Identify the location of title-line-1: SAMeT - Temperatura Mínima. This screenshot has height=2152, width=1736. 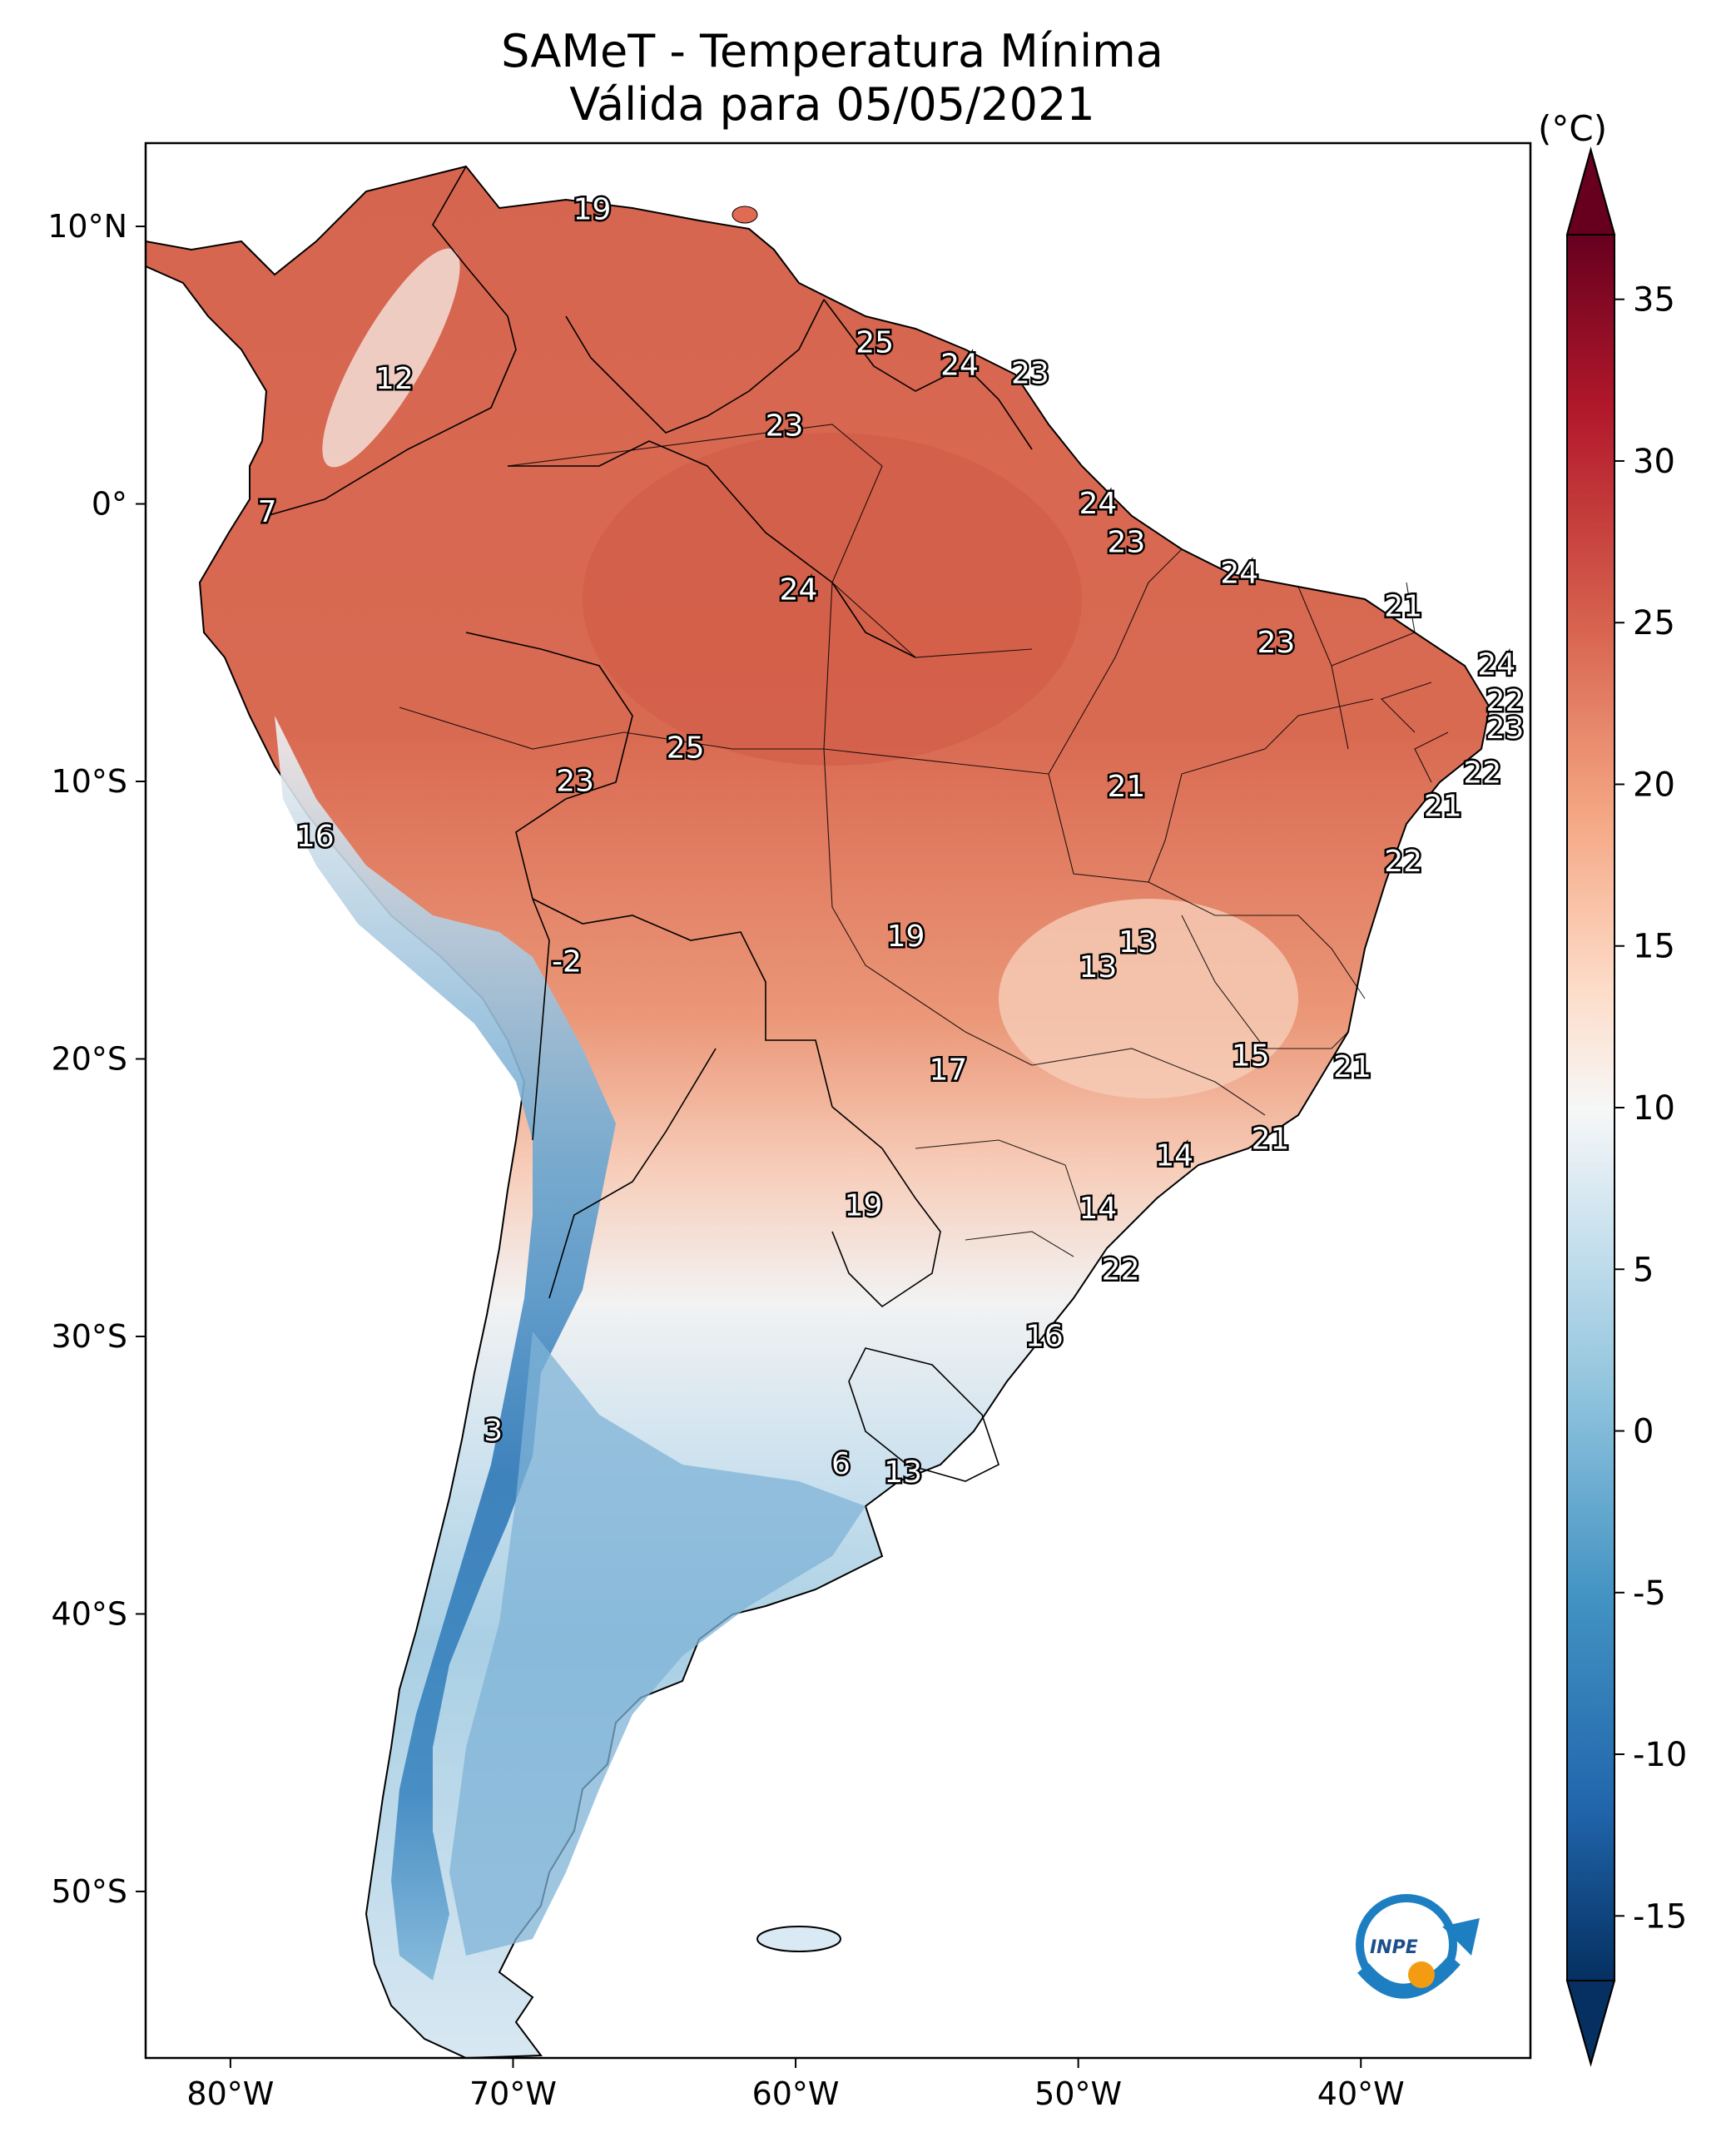
(832, 51).